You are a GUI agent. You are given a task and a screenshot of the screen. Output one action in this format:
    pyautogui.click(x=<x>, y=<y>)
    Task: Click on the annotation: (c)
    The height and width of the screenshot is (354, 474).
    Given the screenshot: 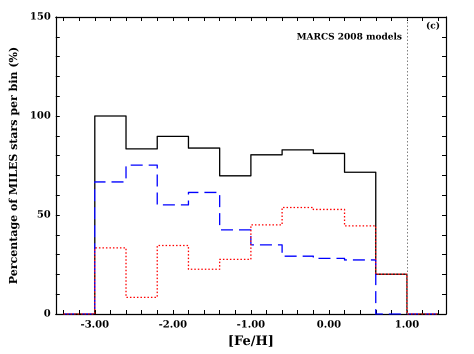 What is the action you would take?
    pyautogui.click(x=433, y=27)
    